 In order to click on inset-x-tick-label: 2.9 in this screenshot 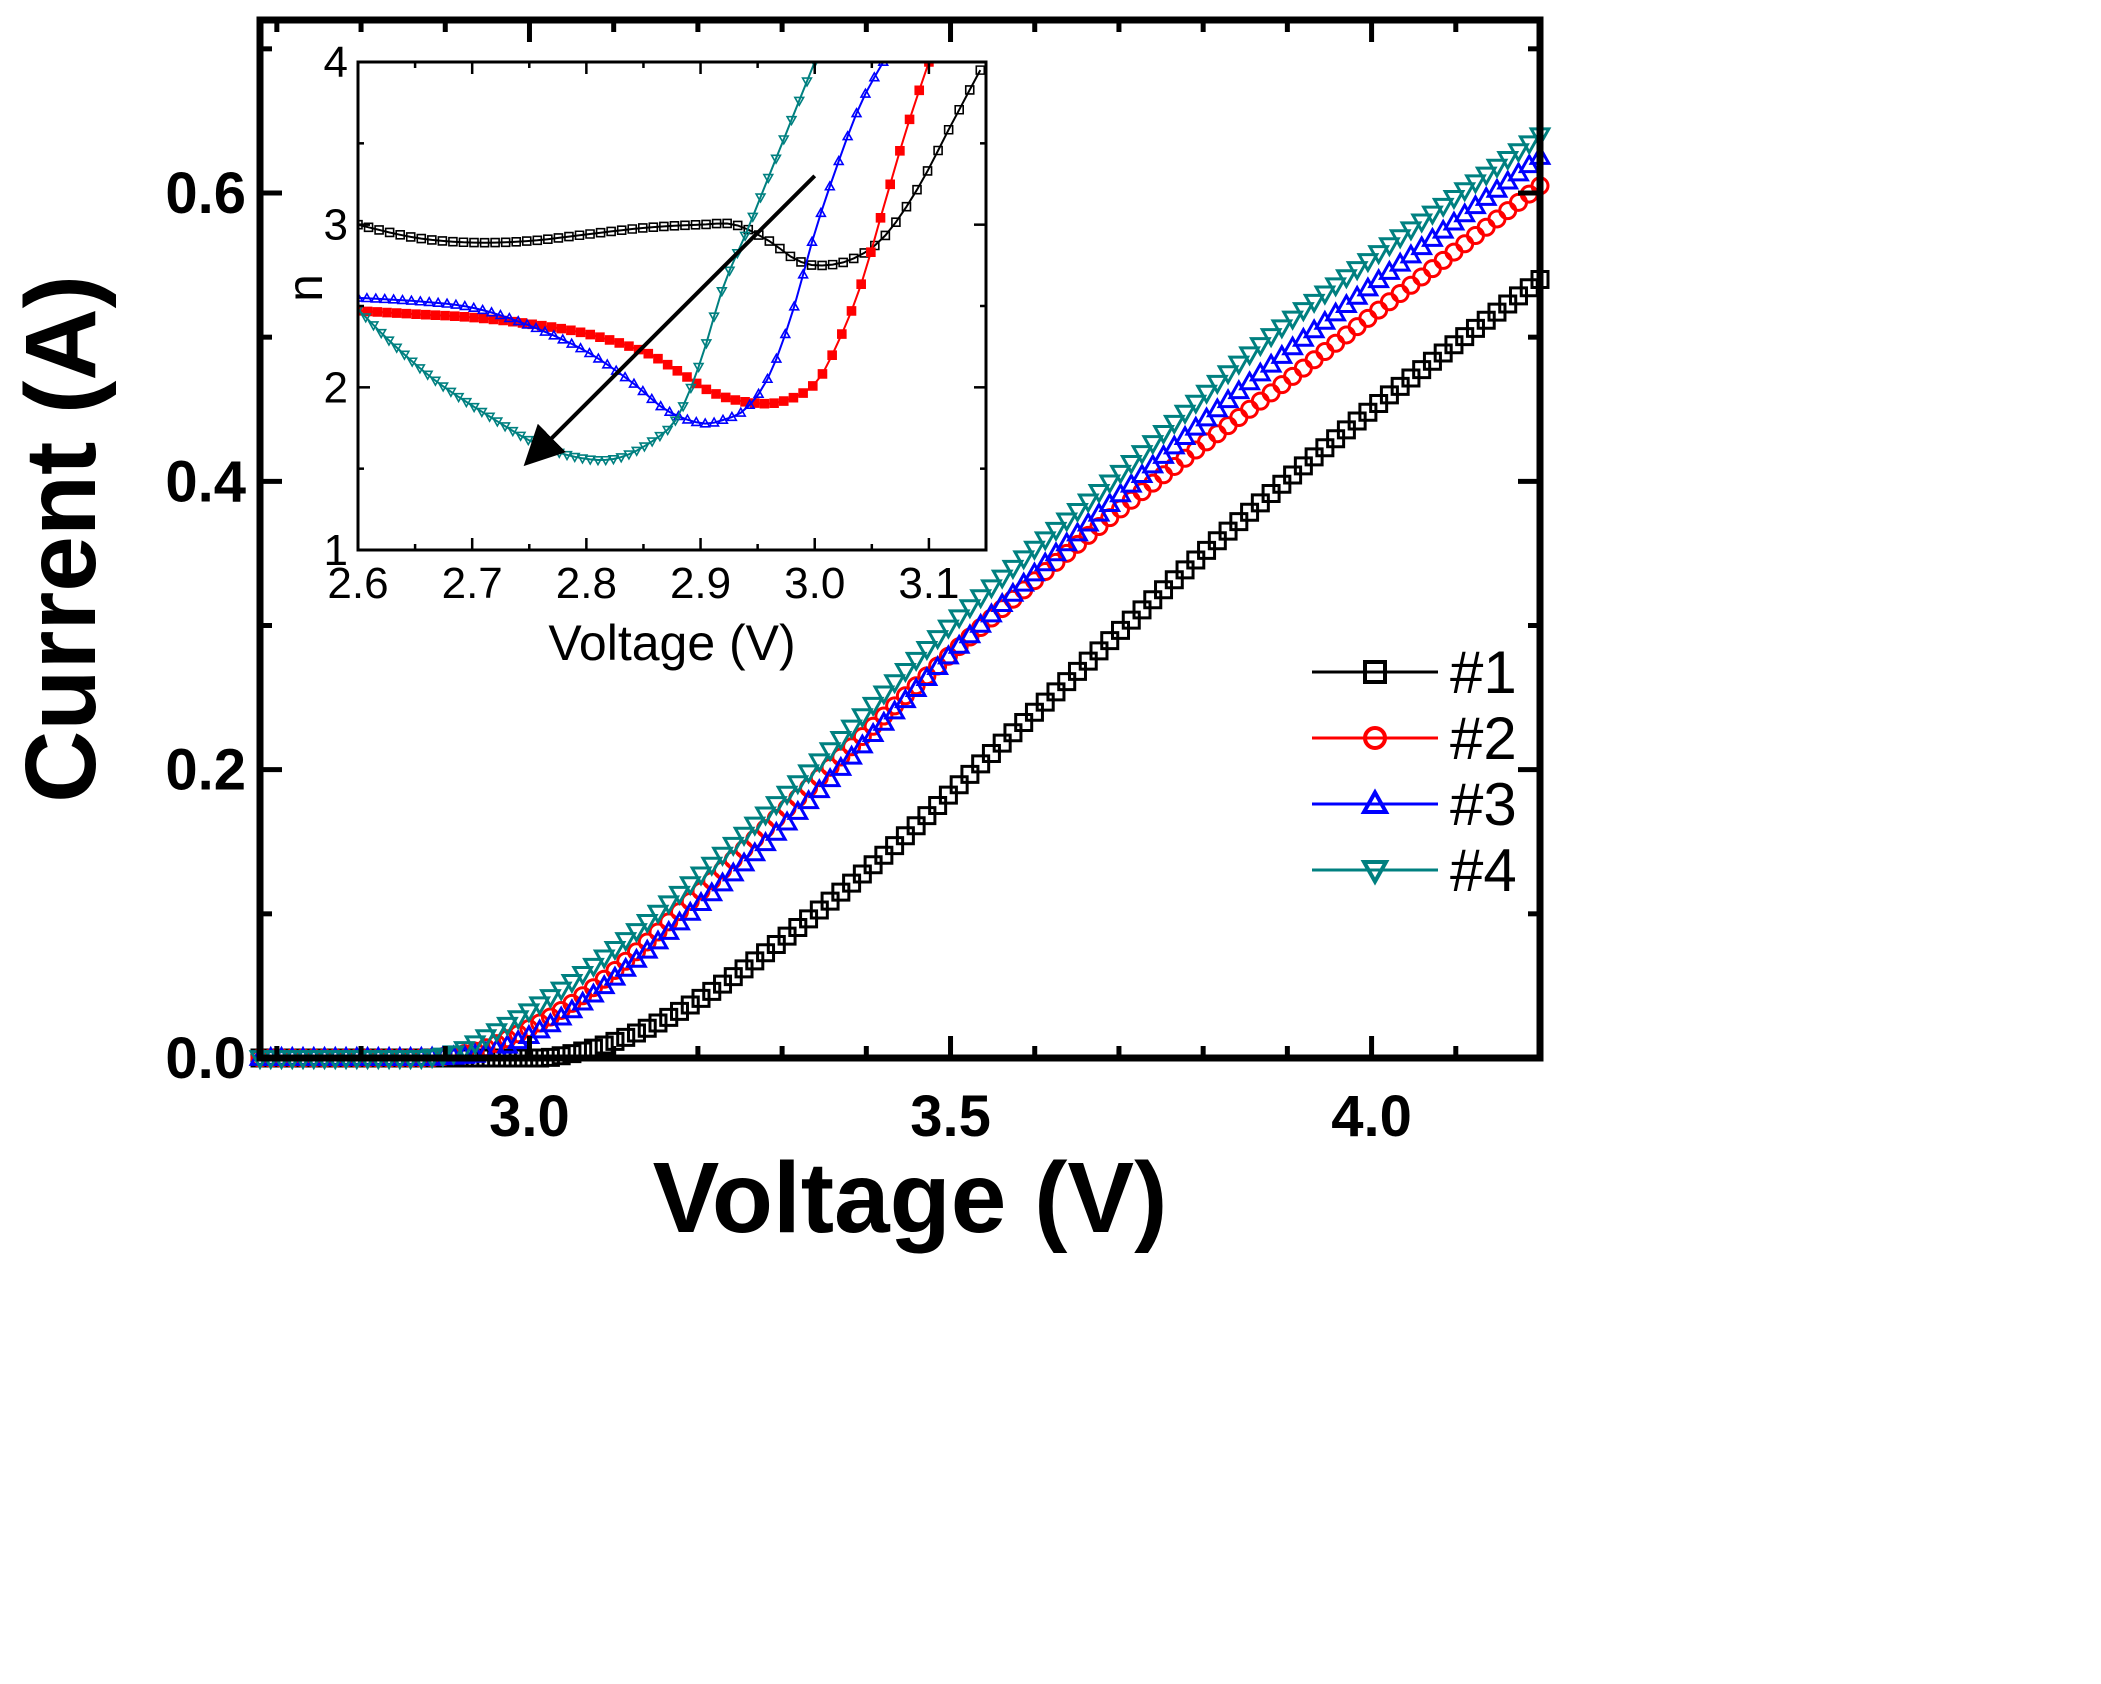, I will do `click(700, 583)`.